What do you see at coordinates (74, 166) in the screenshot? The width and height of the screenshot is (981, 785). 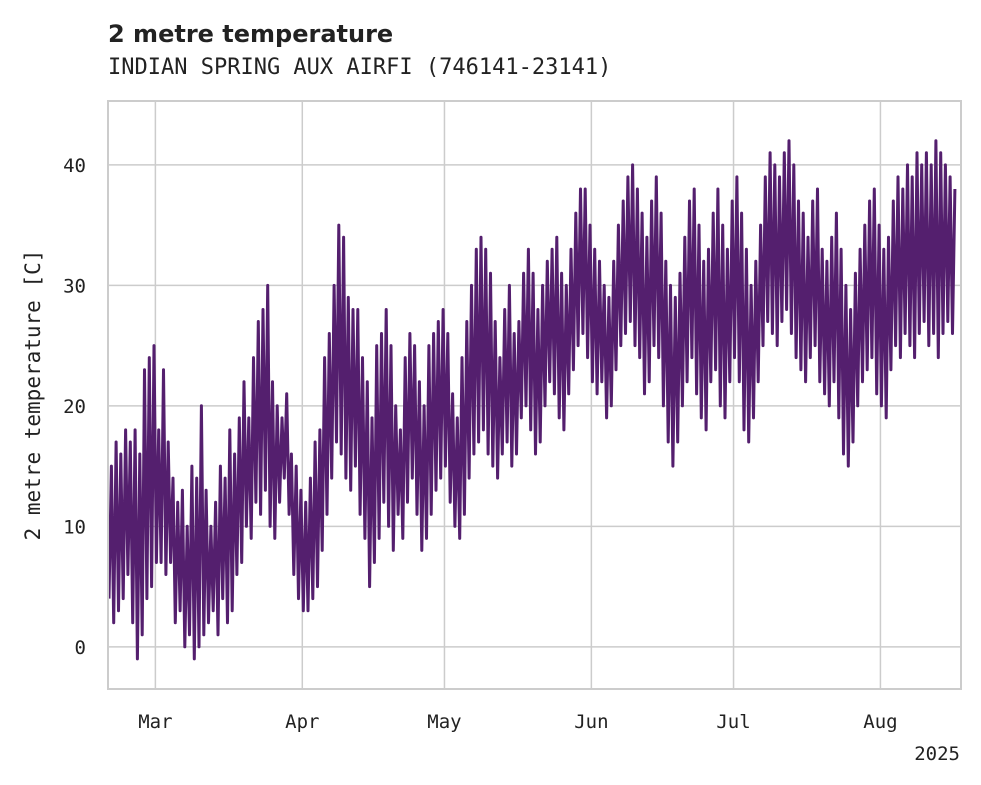 I see `y-tick-label: 40` at bounding box center [74, 166].